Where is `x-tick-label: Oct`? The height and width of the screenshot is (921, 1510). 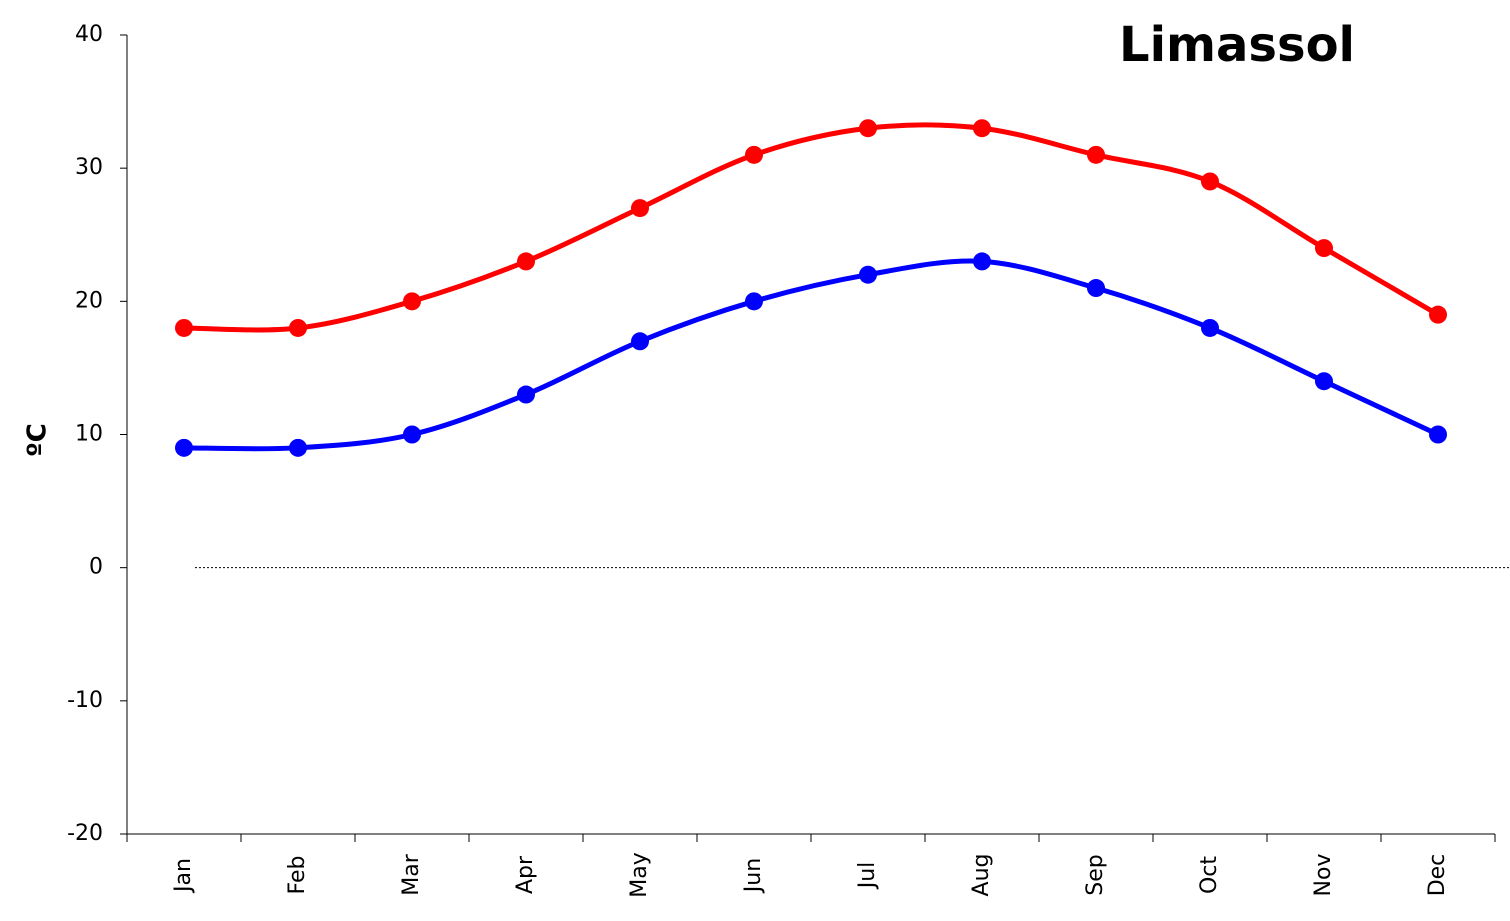 x-tick-label: Oct is located at coordinates (1209, 875).